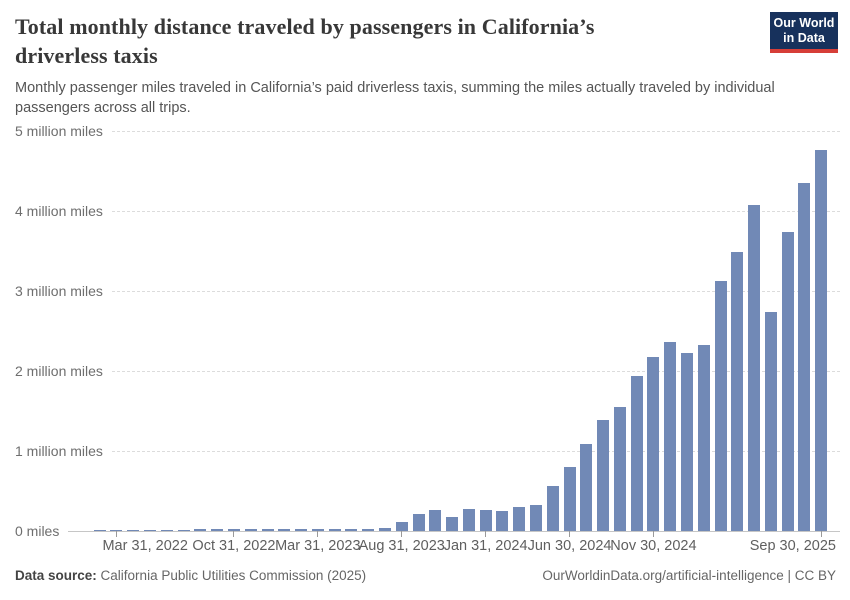  I want to click on bar-jul-2024, so click(586, 487).